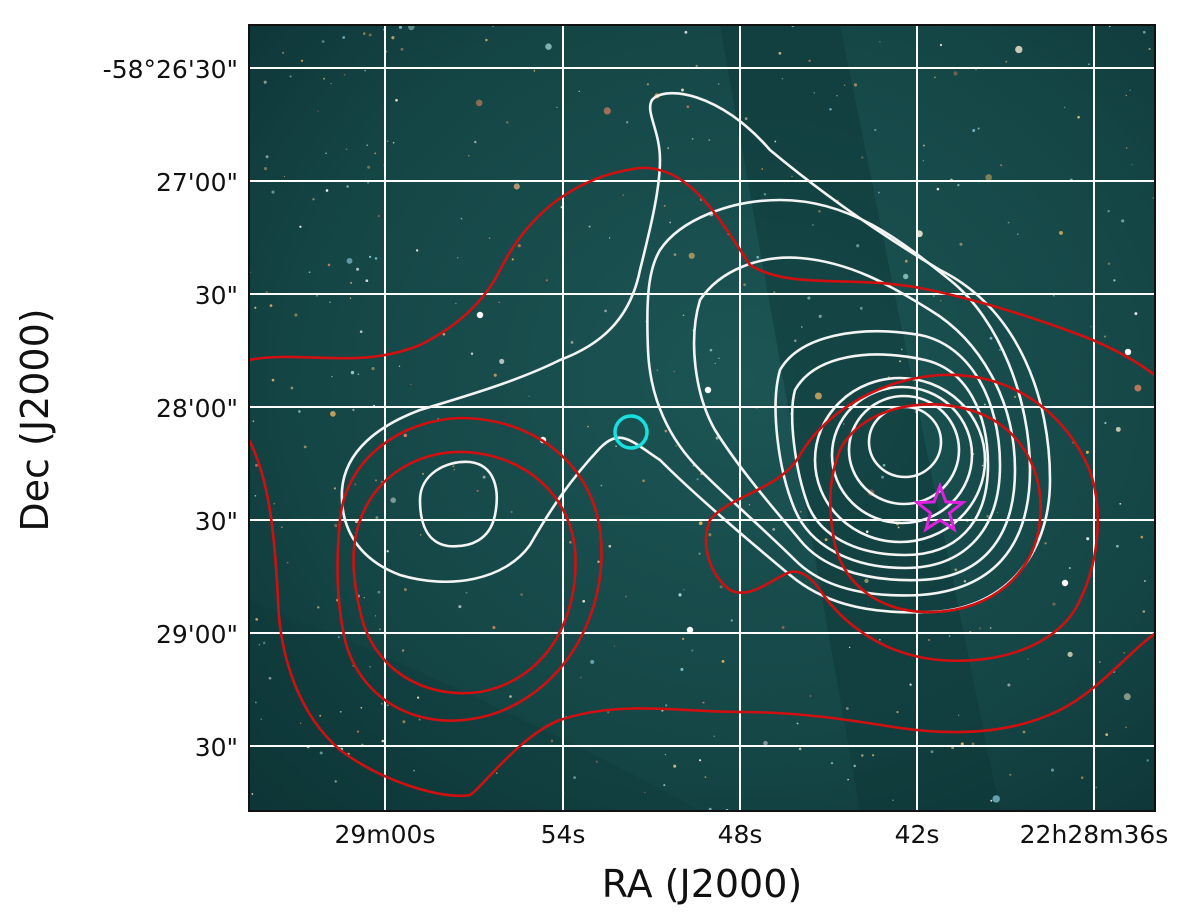 The width and height of the screenshot is (1200, 920). Describe the element at coordinates (917, 834) in the screenshot. I see `x-tick-label: 42s` at that location.